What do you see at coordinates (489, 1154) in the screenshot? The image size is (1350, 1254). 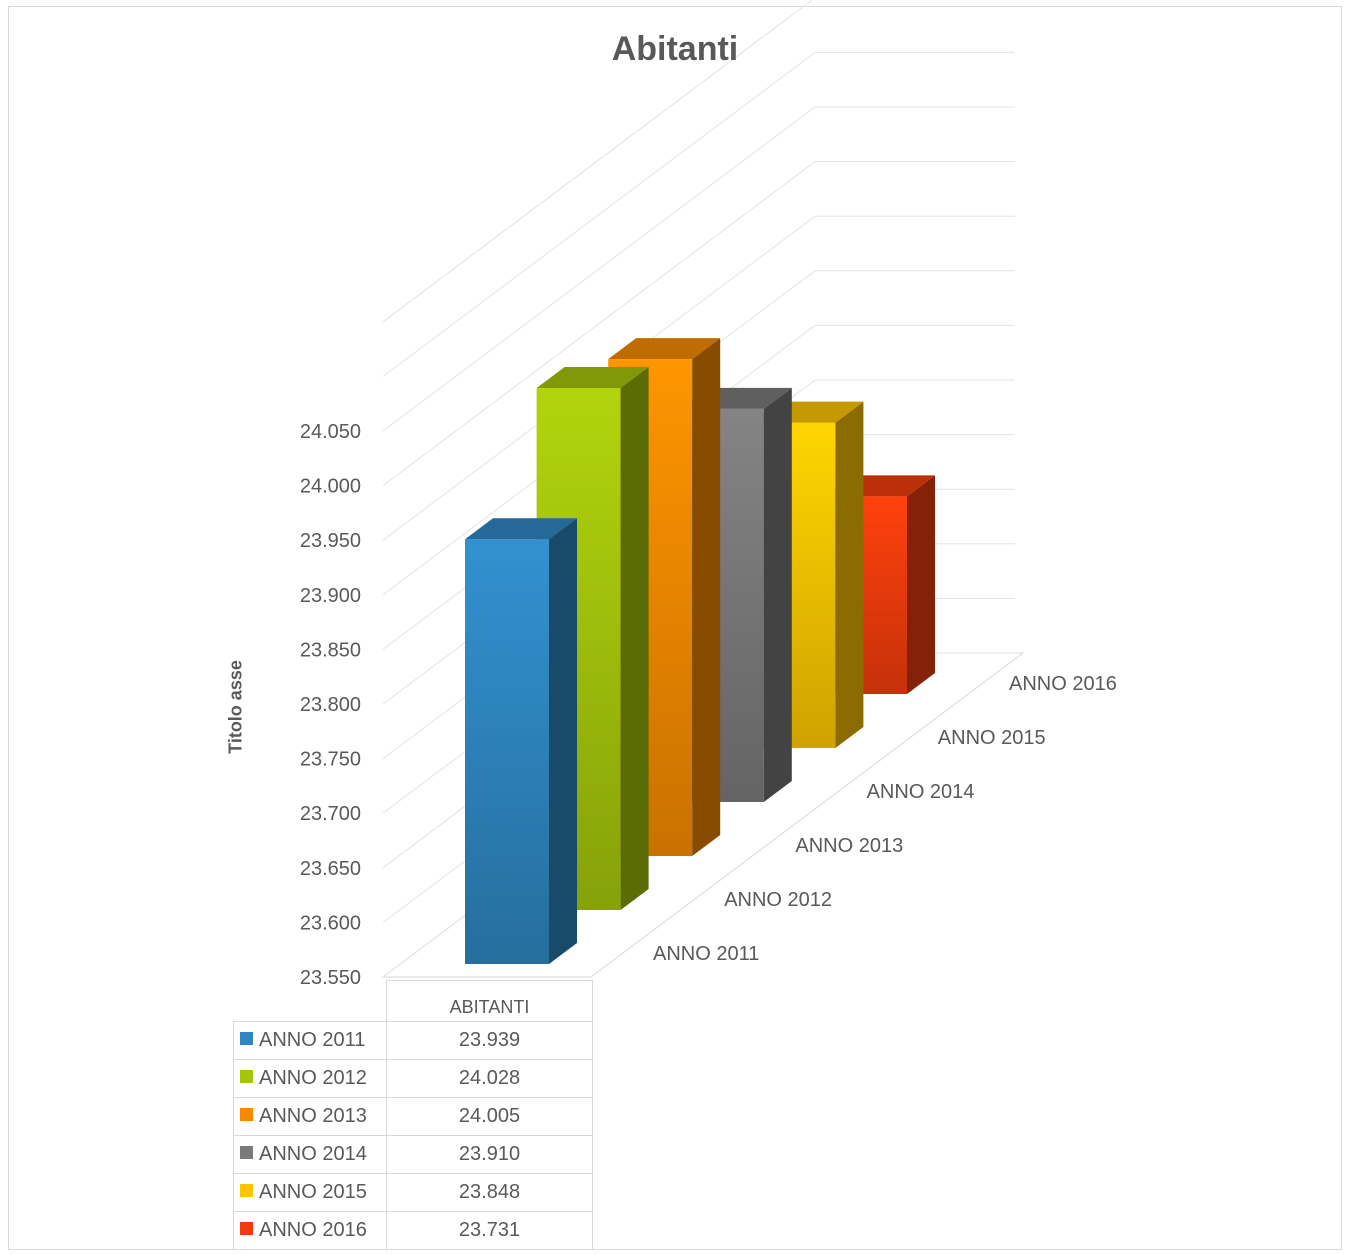 I see `data-table-value: 23.910` at bounding box center [489, 1154].